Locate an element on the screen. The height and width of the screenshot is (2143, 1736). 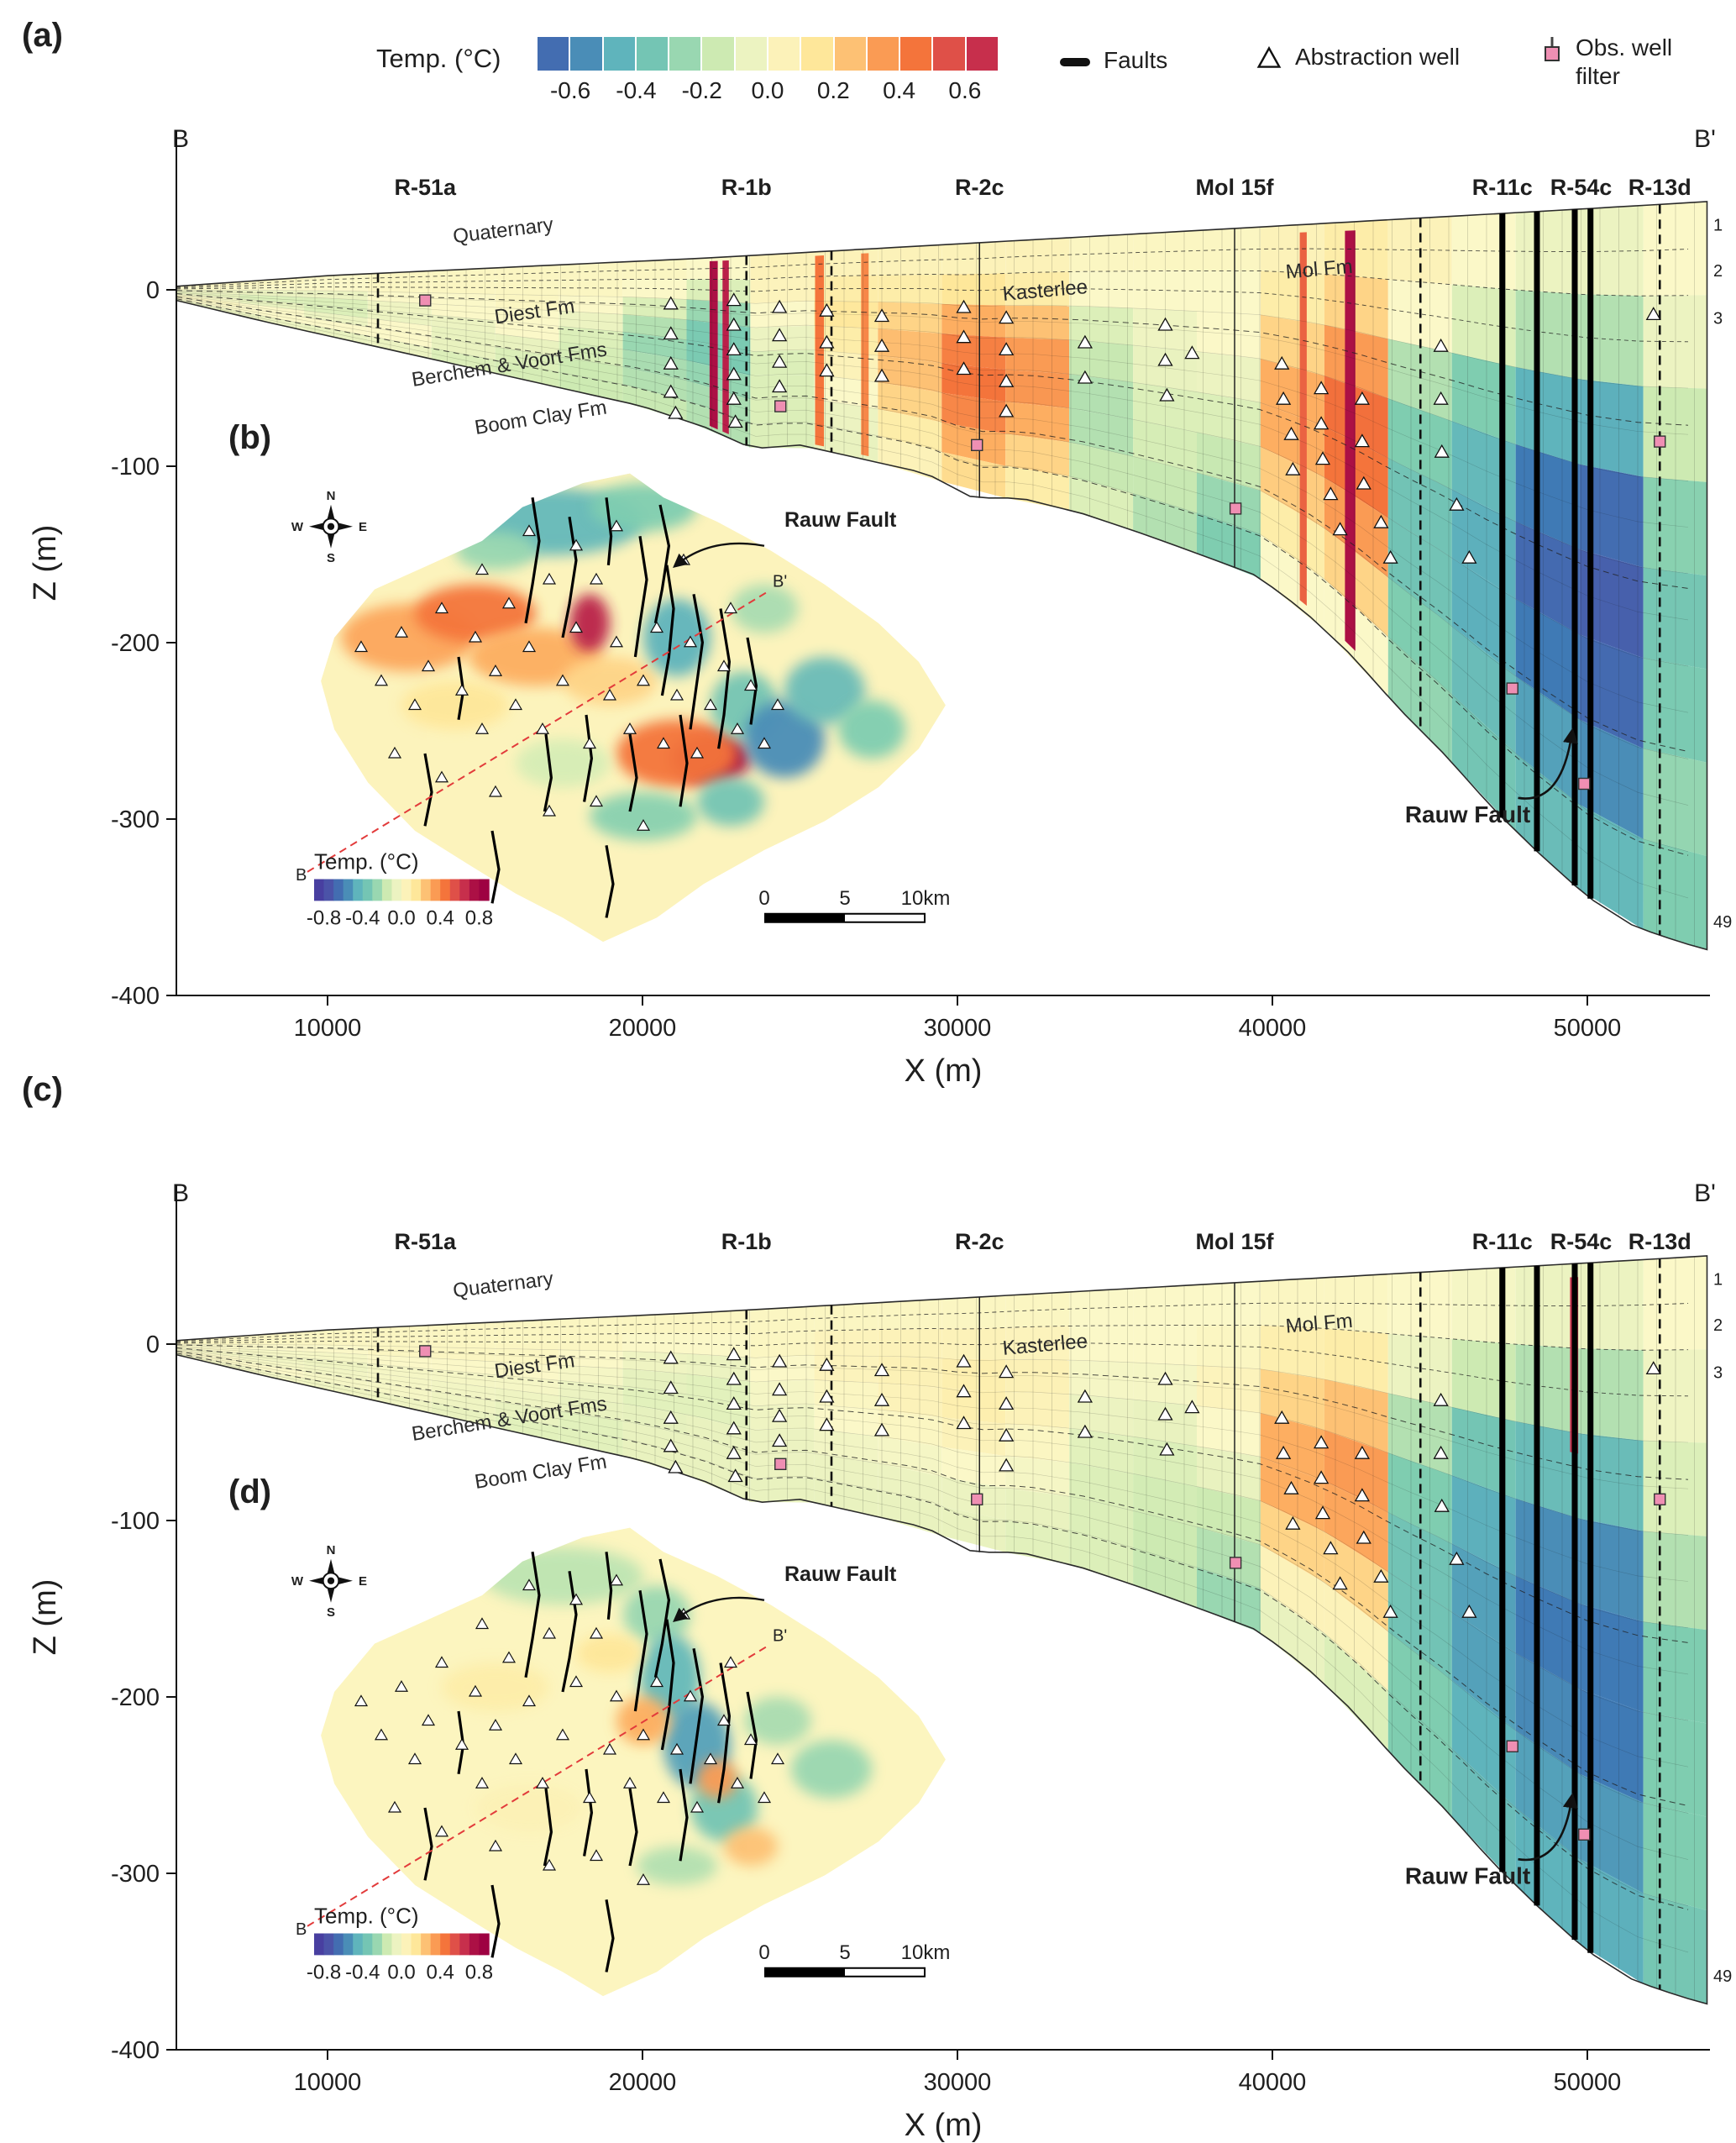
layer-number-label: 1 is located at coordinates (1718, 1279).